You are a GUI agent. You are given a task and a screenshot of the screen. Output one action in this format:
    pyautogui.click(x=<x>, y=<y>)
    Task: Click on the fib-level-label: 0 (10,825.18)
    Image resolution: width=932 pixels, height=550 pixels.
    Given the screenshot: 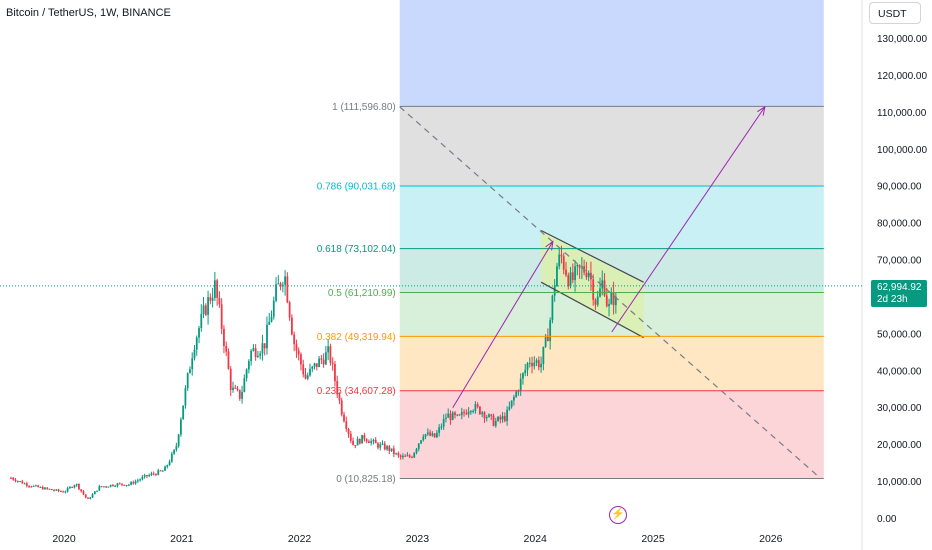 What is the action you would take?
    pyautogui.click(x=366, y=479)
    